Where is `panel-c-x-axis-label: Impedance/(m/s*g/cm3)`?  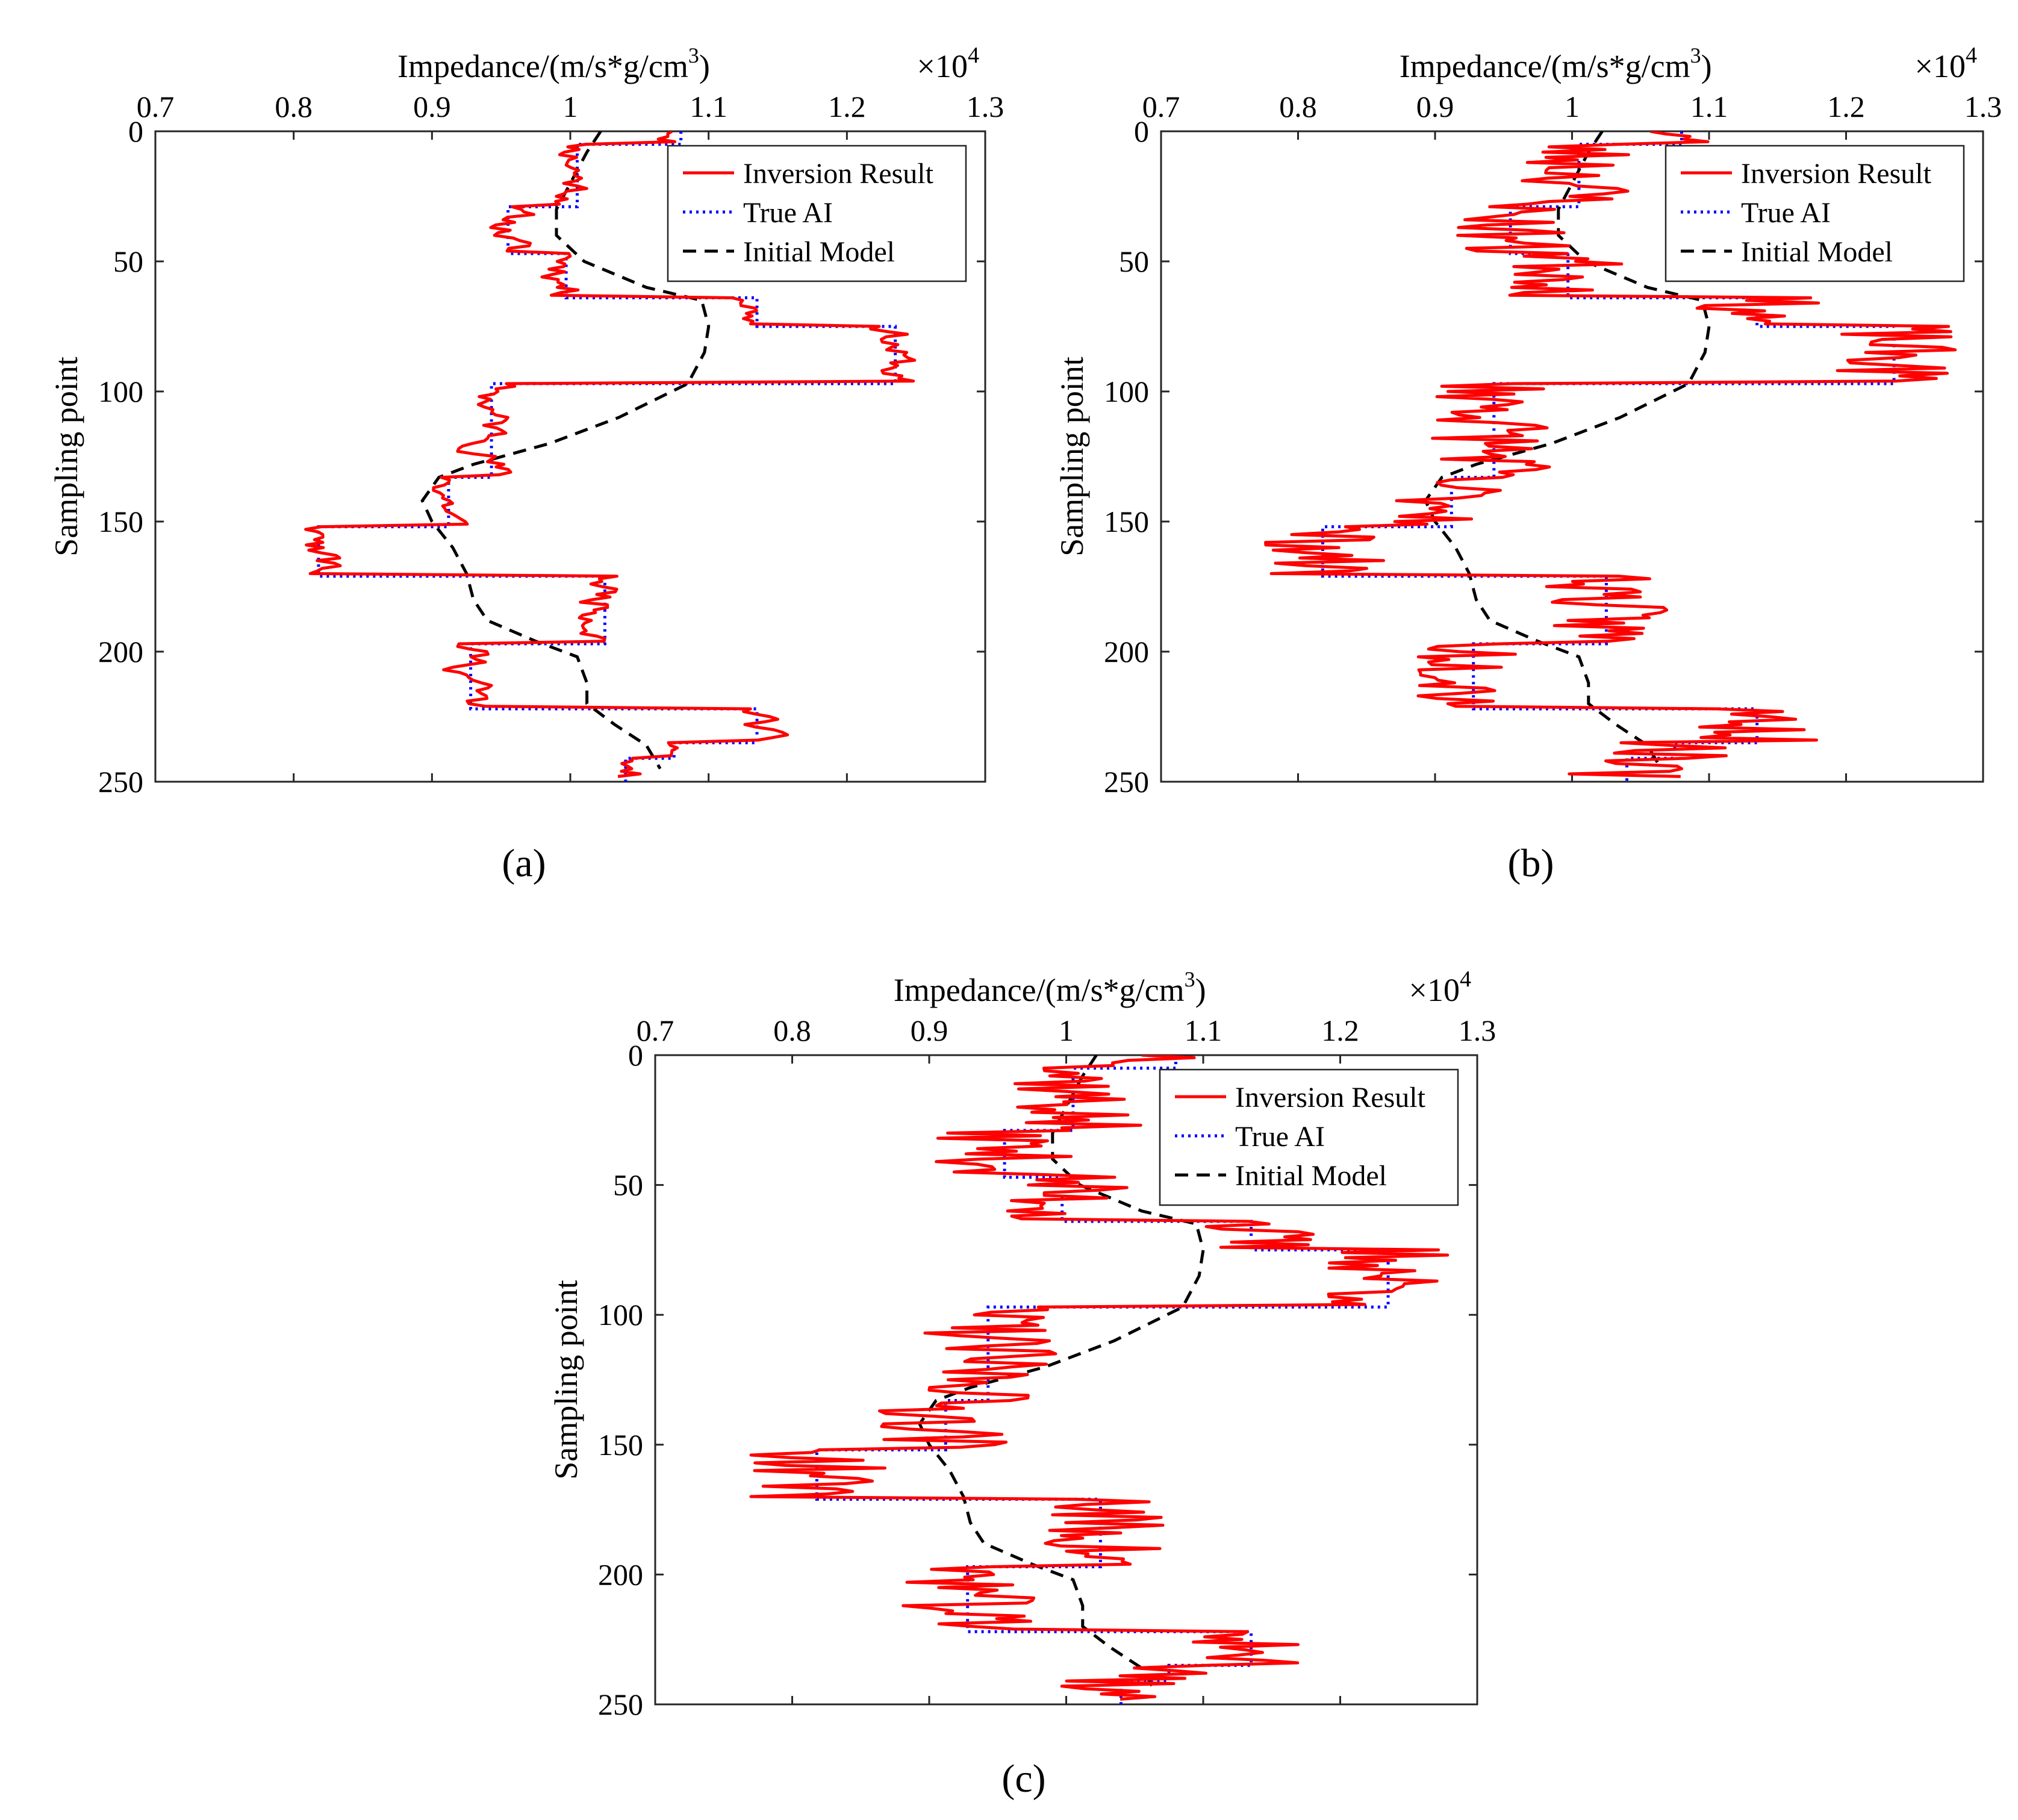
panel-c-x-axis-label: Impedance/(m/s*g/cm3) is located at coordinates (1050, 988).